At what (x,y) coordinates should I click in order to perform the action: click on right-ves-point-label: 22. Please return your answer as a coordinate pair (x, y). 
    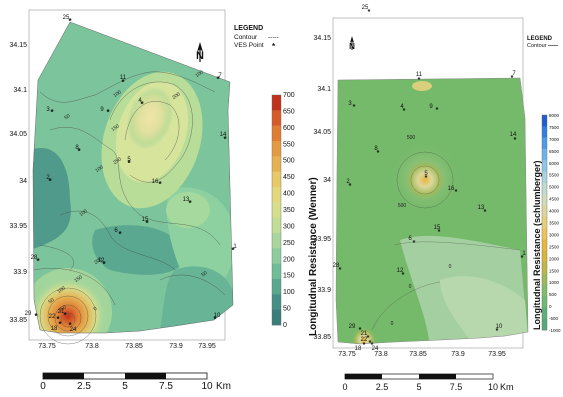
    Looking at the image, I should click on (364, 340).